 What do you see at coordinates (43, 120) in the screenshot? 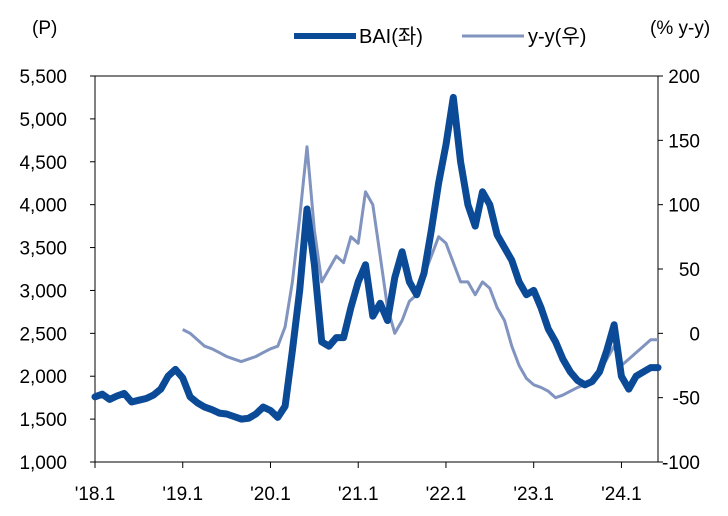
I see `left-tick-label: 5,000` at bounding box center [43, 120].